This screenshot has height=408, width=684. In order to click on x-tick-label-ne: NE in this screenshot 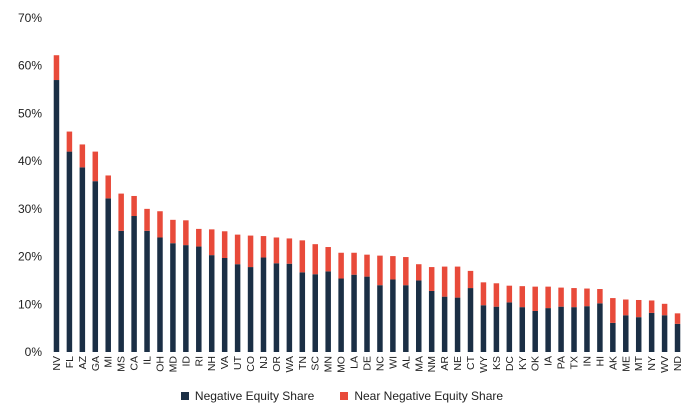, I will do `click(458, 363)`.